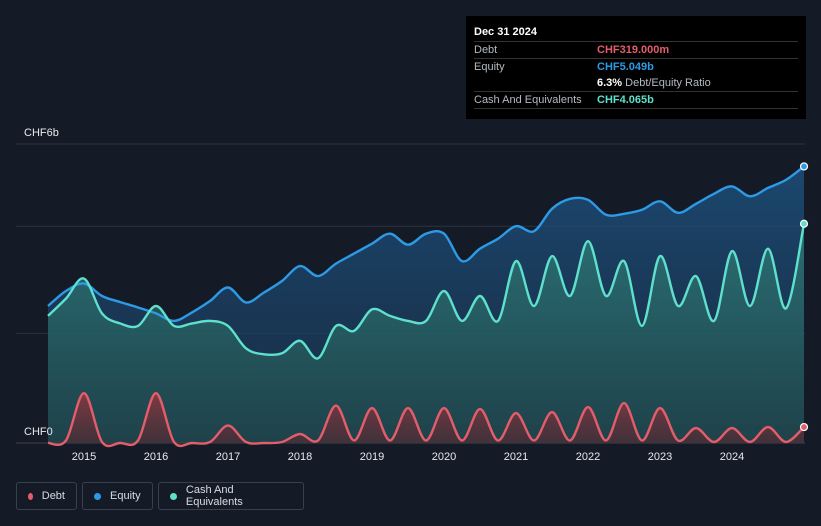 The height and width of the screenshot is (526, 821). I want to click on x-tick-label: 2022, so click(588, 457).